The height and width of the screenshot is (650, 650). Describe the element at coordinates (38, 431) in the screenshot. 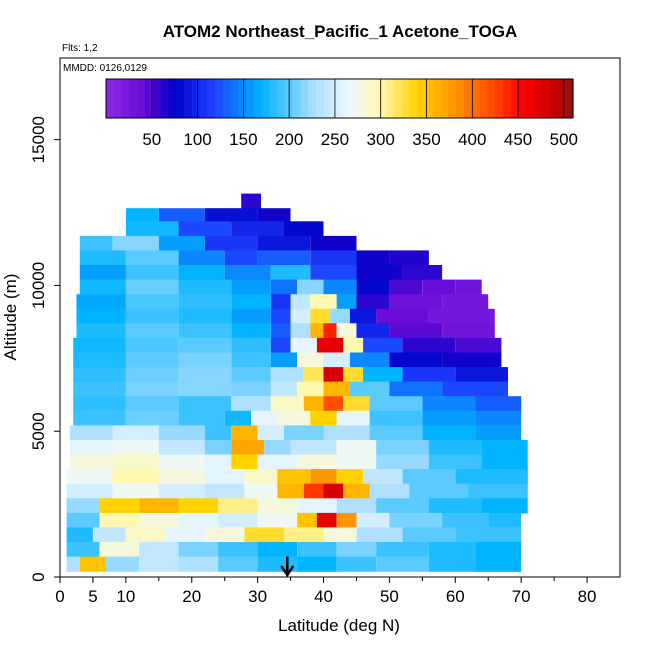

I see `y-tick-label: 5000` at that location.